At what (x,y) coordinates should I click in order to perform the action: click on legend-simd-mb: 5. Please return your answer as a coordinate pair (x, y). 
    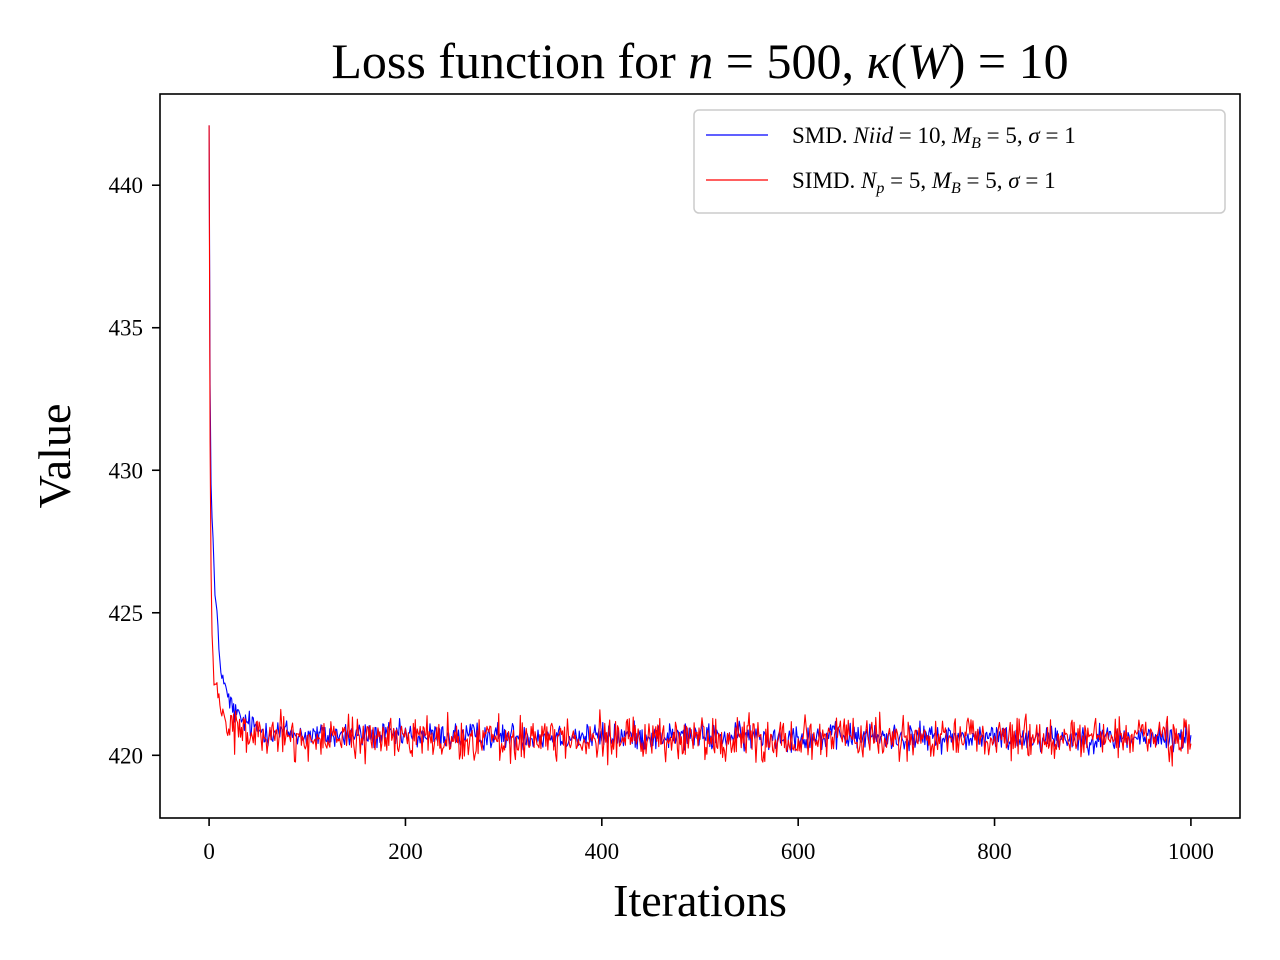
    Looking at the image, I should click on (991, 180).